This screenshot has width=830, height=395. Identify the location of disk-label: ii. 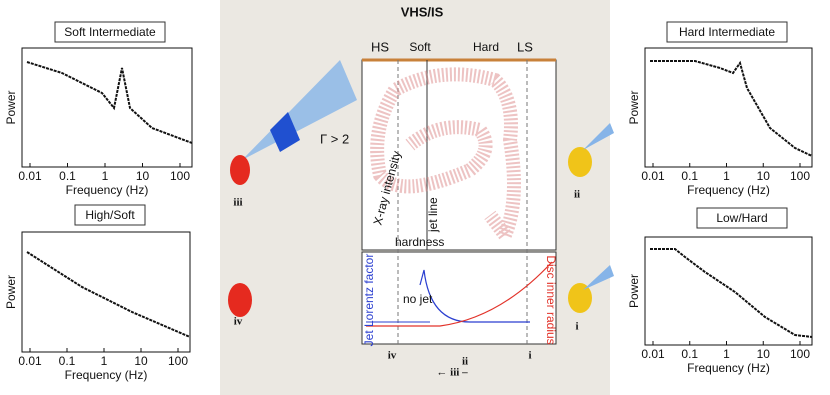
(577, 195).